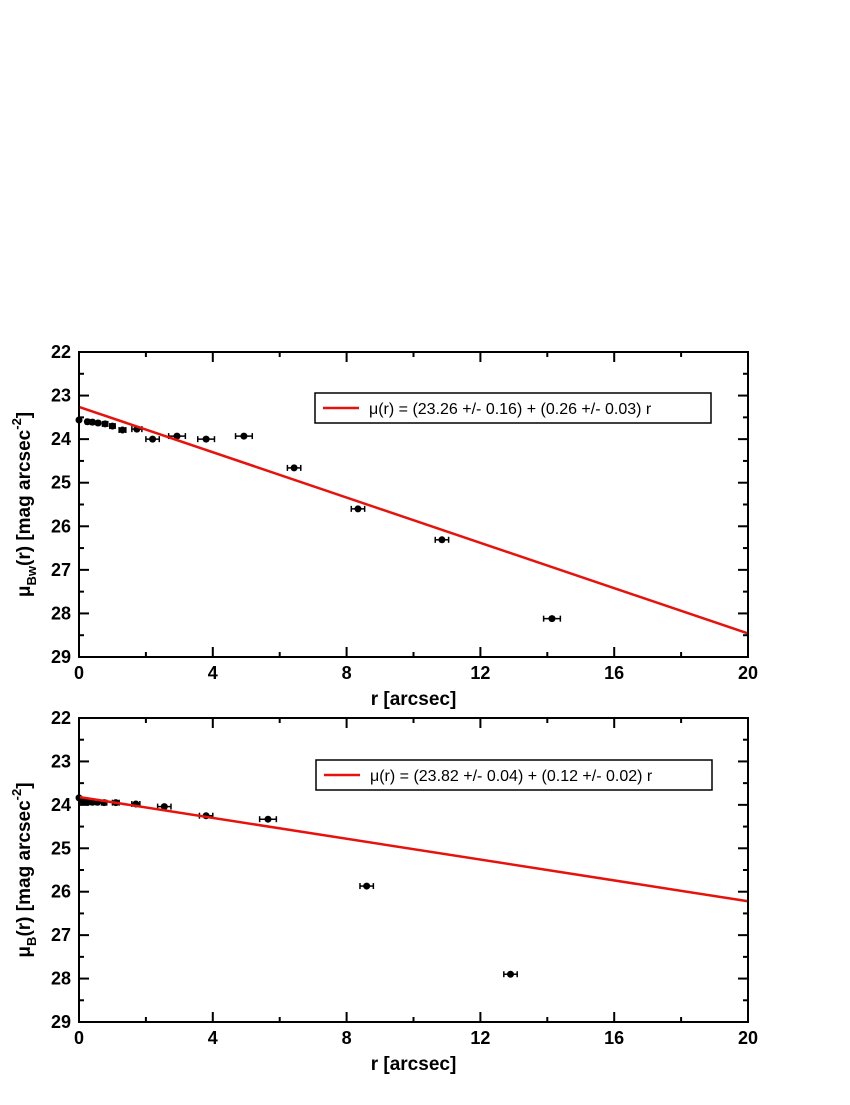  What do you see at coordinates (31, 941) in the screenshot?
I see `y-label-sub: B` at bounding box center [31, 941].